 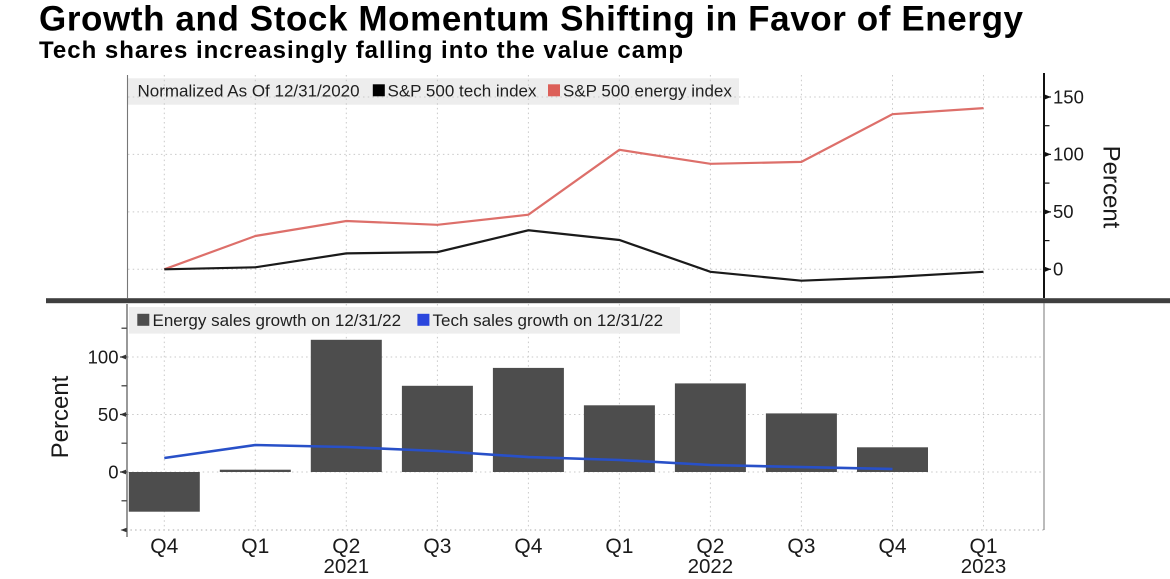 What do you see at coordinates (711, 564) in the screenshot?
I see `svg-text: 2022` at bounding box center [711, 564].